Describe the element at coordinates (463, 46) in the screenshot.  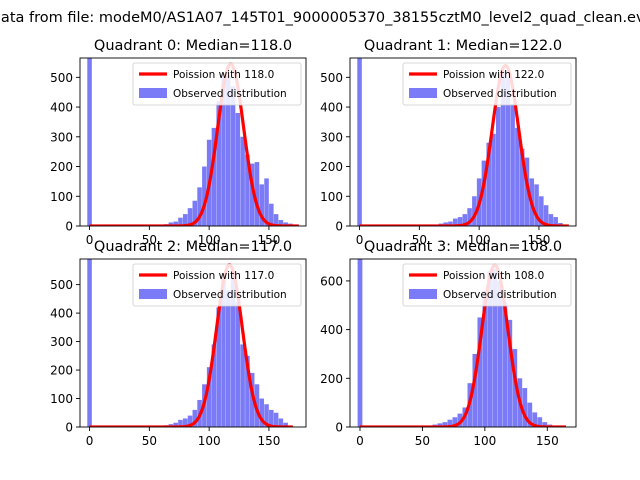
I see `subplot-title: Quadrant 1: Median=122.0` at that location.